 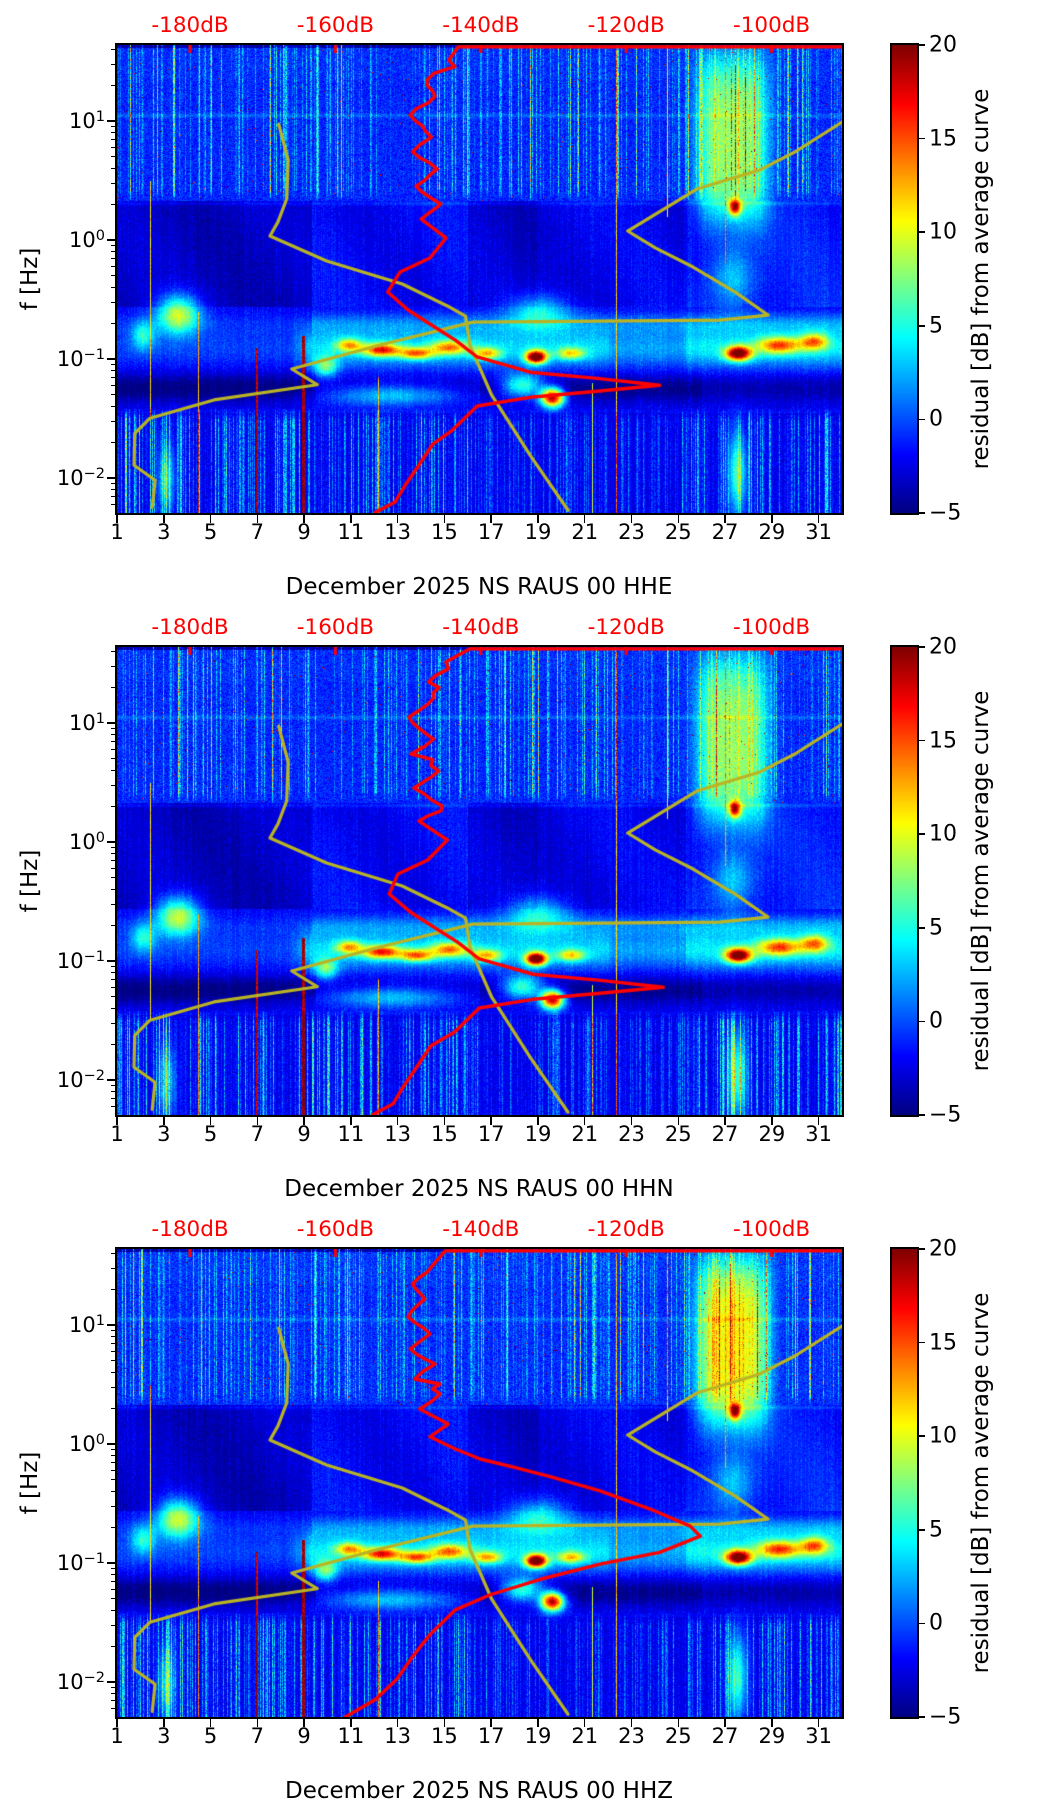 What do you see at coordinates (479, 1189) in the screenshot?
I see `x-axis-title-hhn: December 2025 NS RAUS 00 HHN` at bounding box center [479, 1189].